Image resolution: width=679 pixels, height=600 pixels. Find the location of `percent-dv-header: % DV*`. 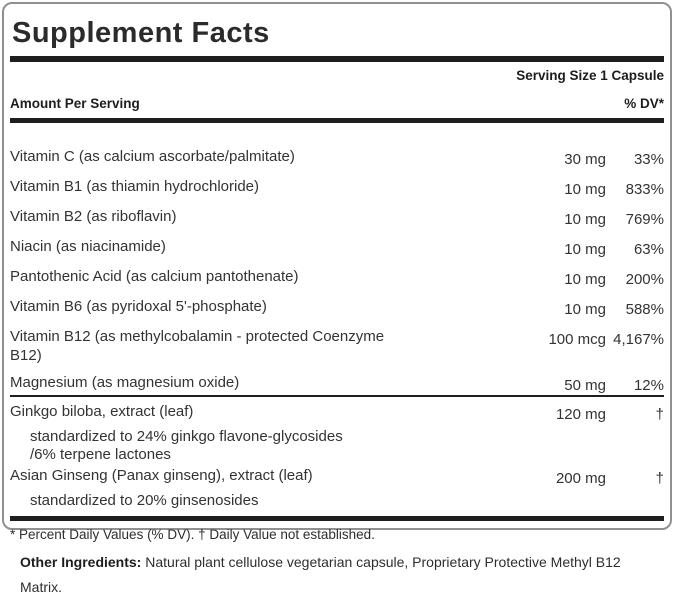

percent-dv-header: % DV* is located at coordinates (644, 103).